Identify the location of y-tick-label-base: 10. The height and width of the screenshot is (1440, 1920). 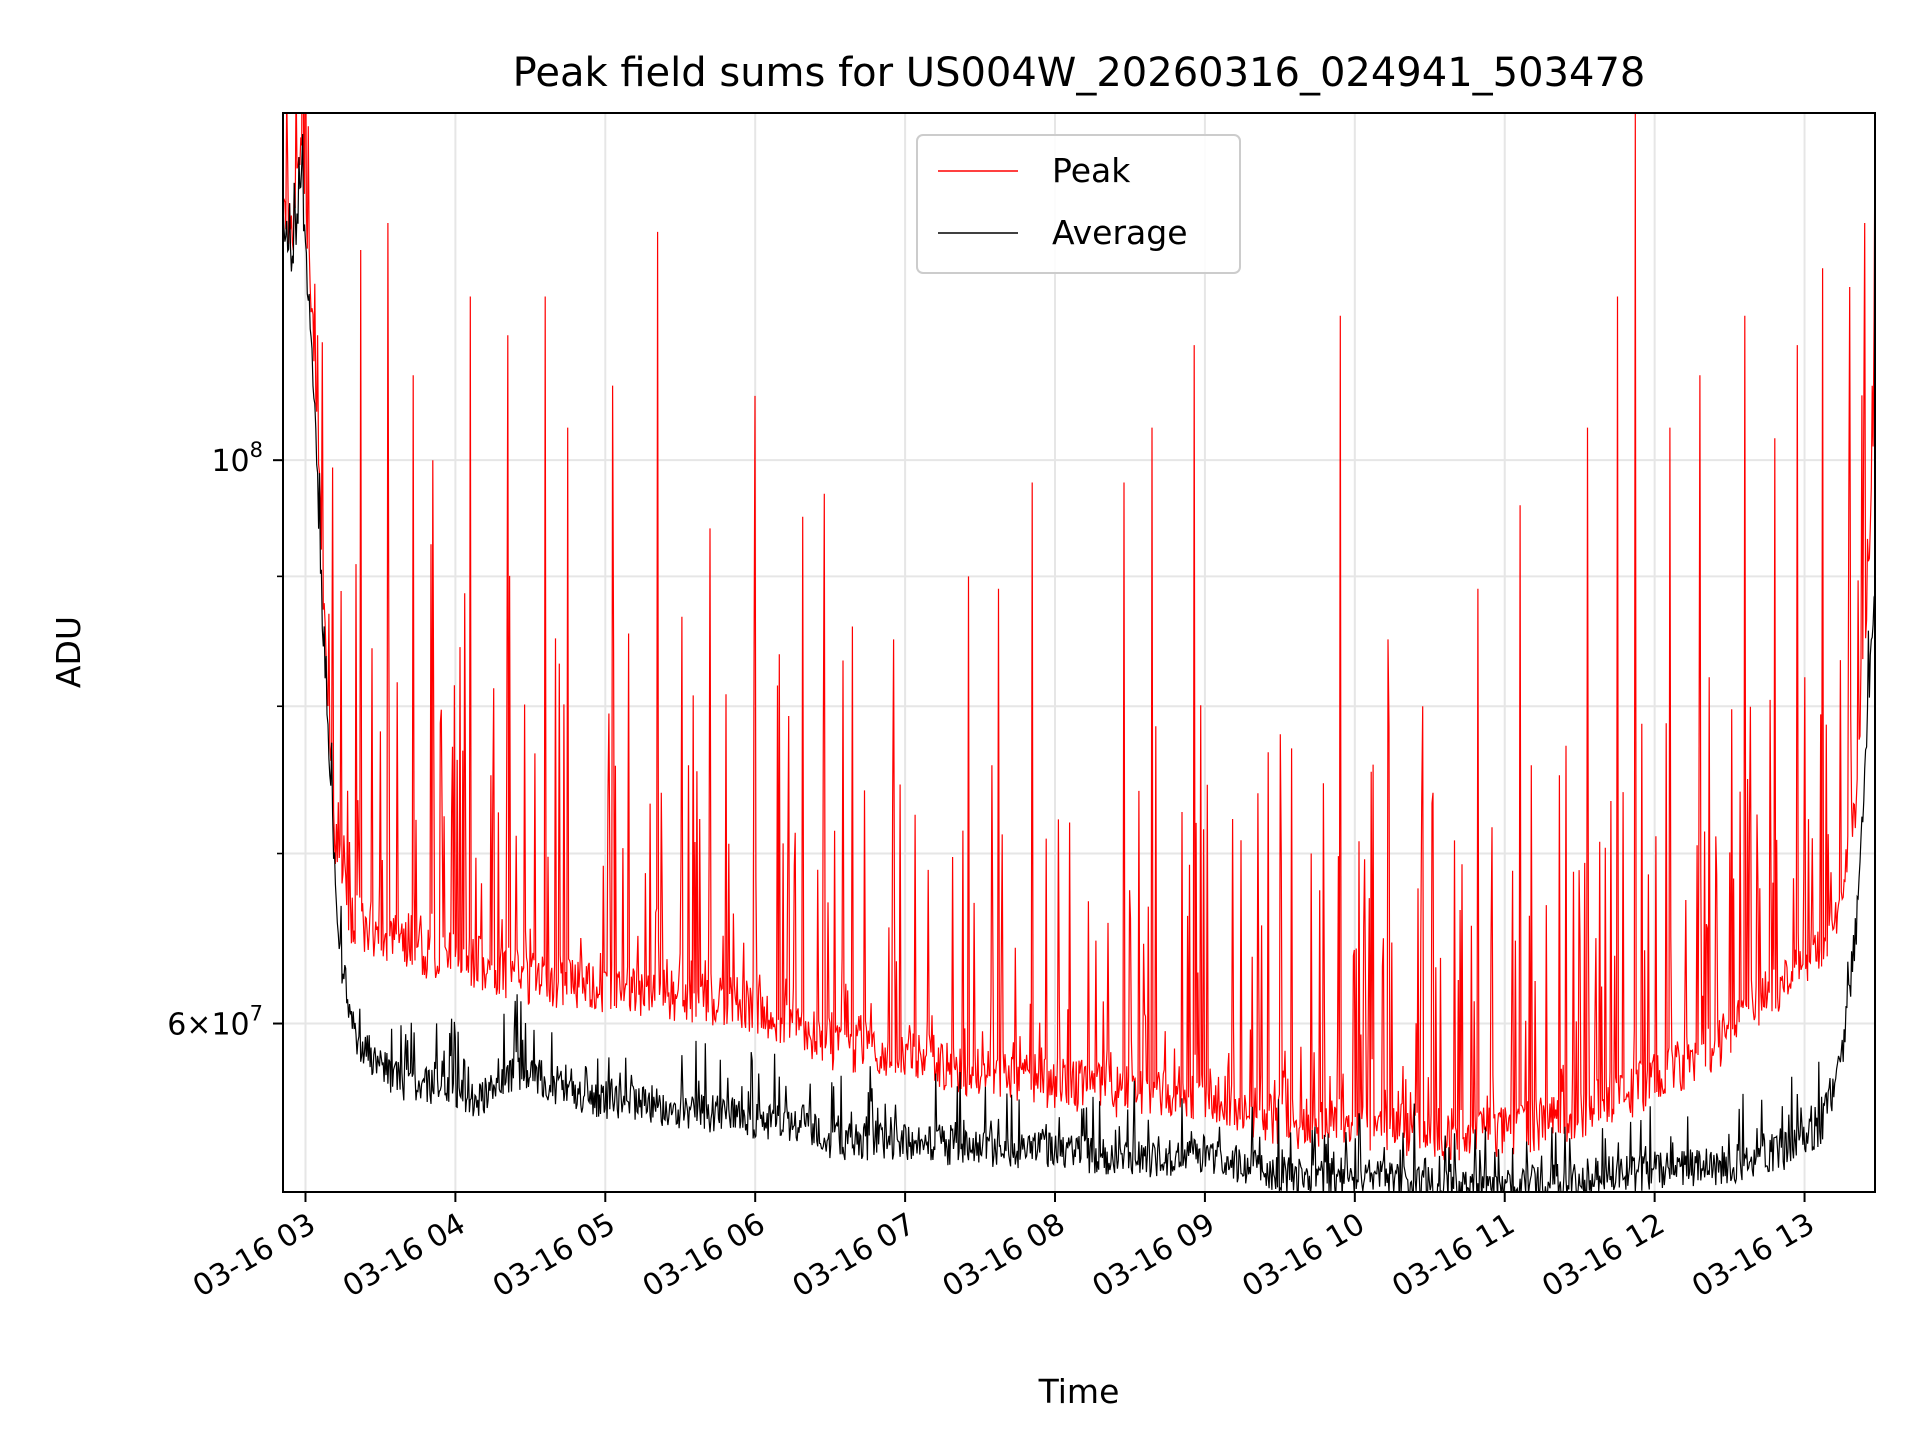
(230, 461).